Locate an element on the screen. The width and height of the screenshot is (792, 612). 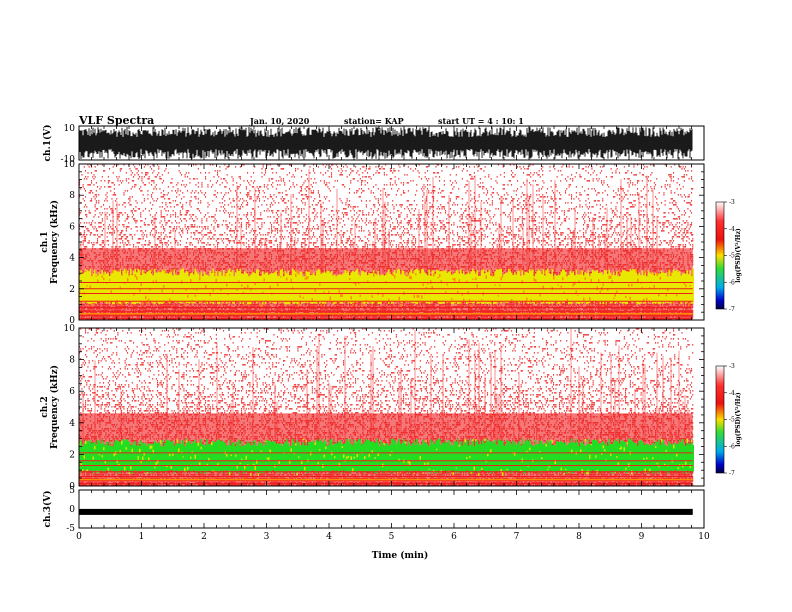
ch3-waveform-trace is located at coordinates (386, 511).